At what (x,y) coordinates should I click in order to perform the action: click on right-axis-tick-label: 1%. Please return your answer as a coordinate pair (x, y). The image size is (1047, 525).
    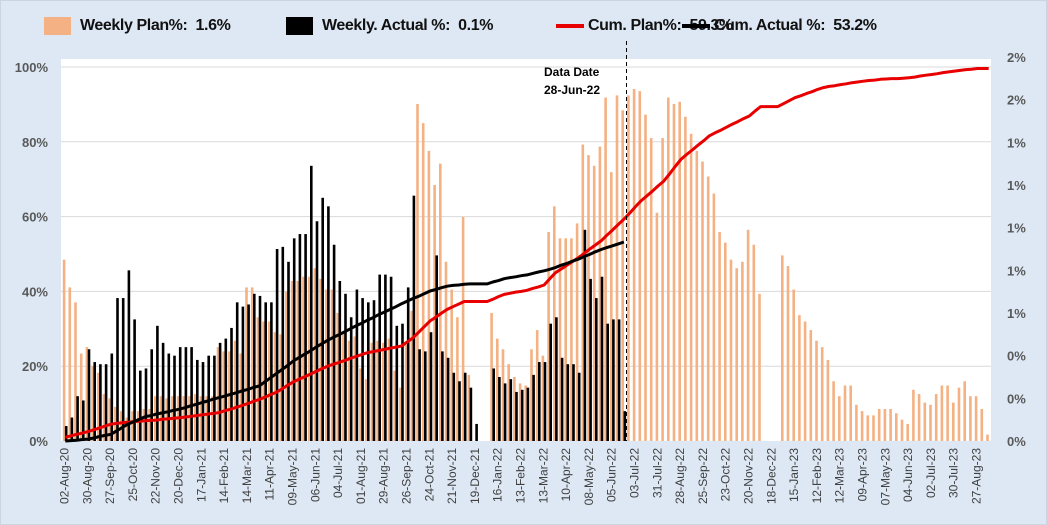
    Looking at the image, I should click on (1016, 313).